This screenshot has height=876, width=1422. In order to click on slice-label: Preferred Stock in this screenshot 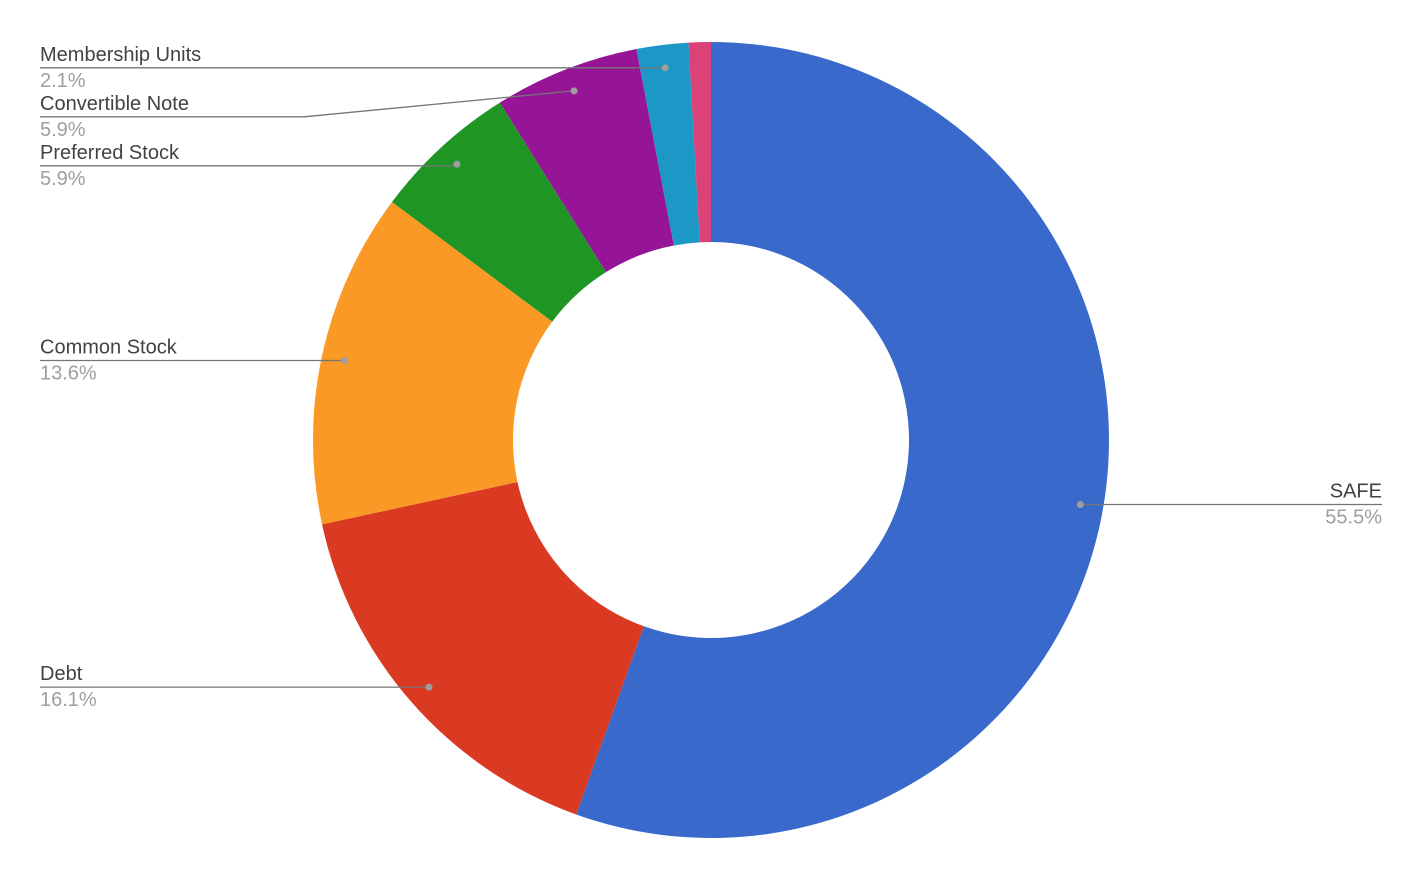, I will do `click(110, 153)`.